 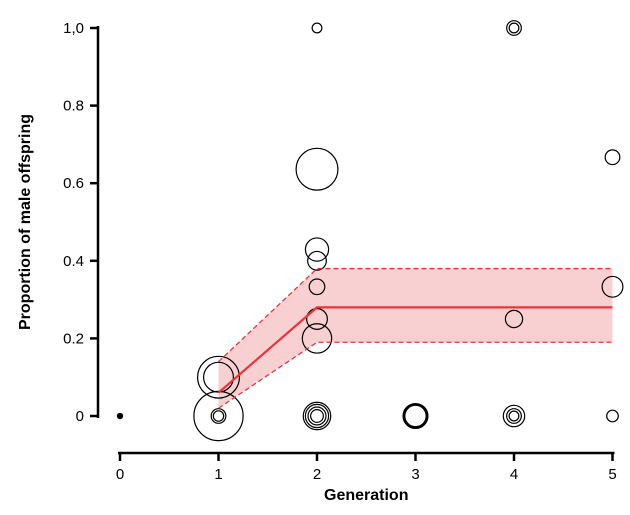 I want to click on y-tick-label: 0.2, so click(x=73, y=338).